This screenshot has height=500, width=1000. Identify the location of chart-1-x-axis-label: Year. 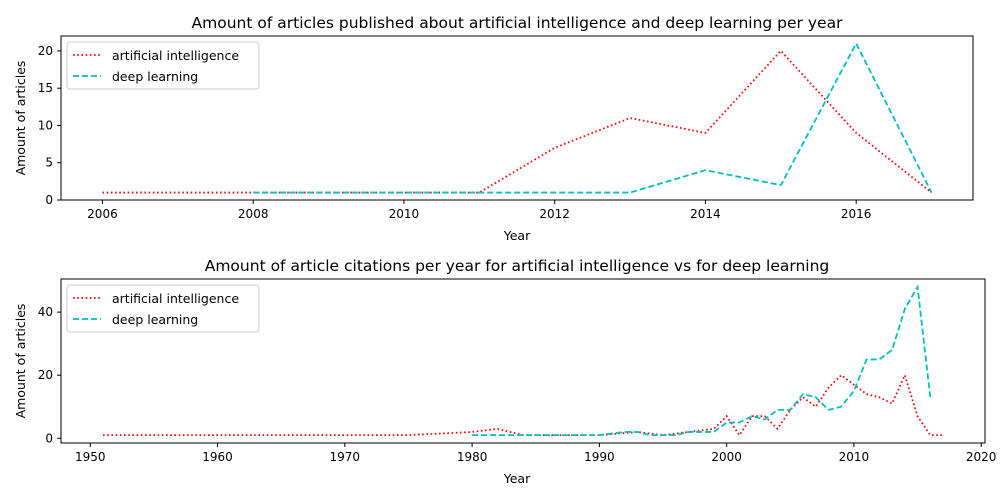
(517, 235).